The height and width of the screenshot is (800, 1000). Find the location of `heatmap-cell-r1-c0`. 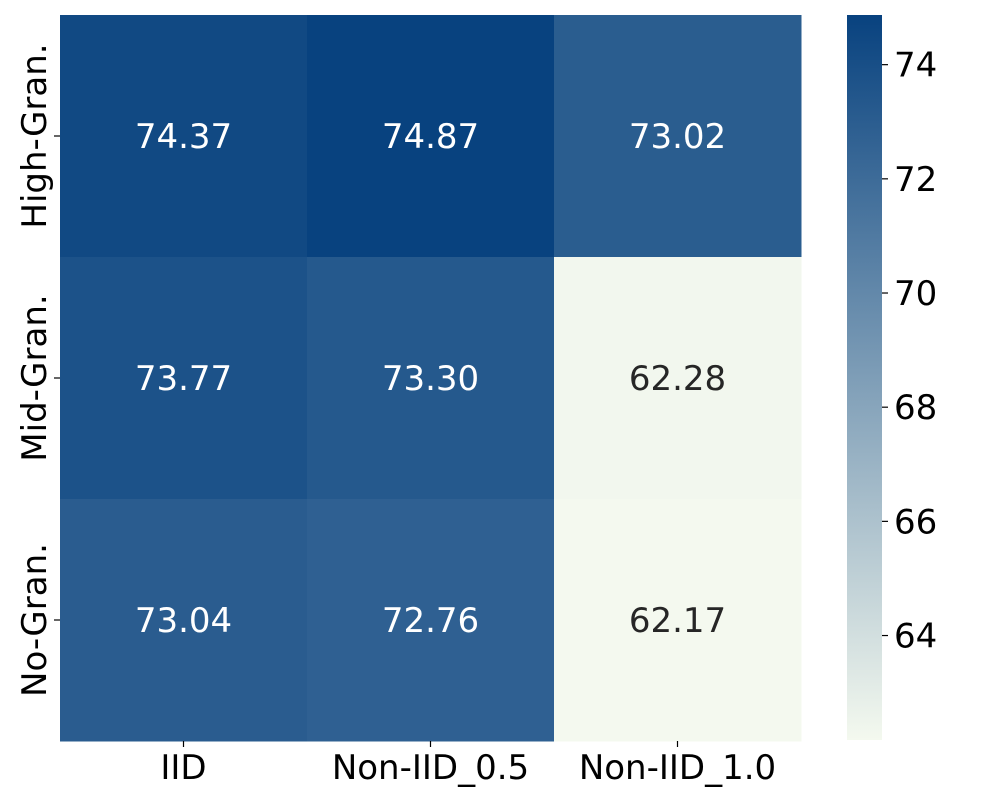

heatmap-cell-r1-c0 is located at coordinates (184, 378).